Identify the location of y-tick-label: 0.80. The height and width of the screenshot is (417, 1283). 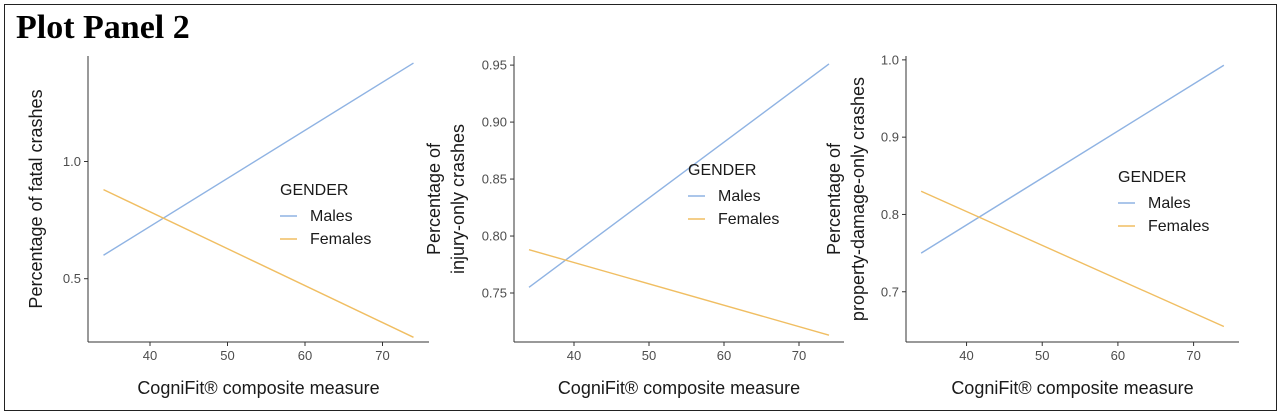
(494, 236).